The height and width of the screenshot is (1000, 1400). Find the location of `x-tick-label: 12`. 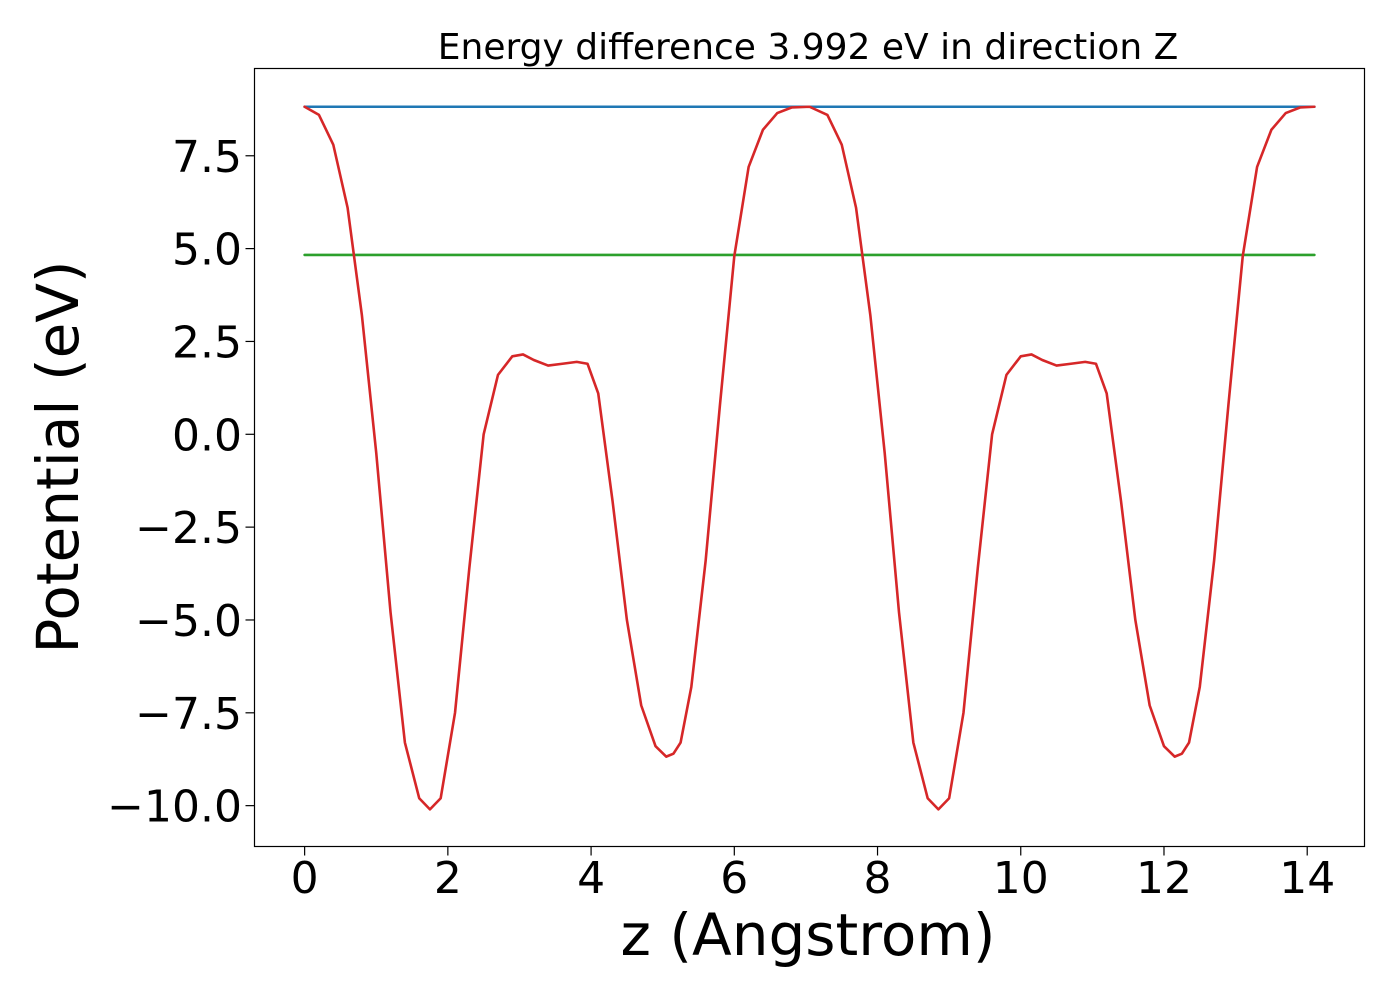

x-tick-label: 12 is located at coordinates (1164, 878).